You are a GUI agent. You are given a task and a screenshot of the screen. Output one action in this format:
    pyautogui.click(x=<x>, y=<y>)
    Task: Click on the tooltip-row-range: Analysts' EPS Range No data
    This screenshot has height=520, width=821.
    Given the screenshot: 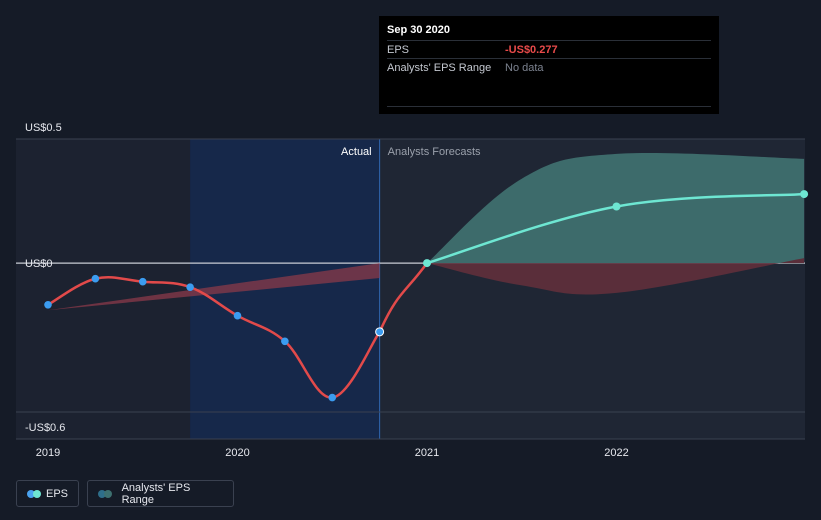 What is the action you would take?
    pyautogui.click(x=549, y=67)
    